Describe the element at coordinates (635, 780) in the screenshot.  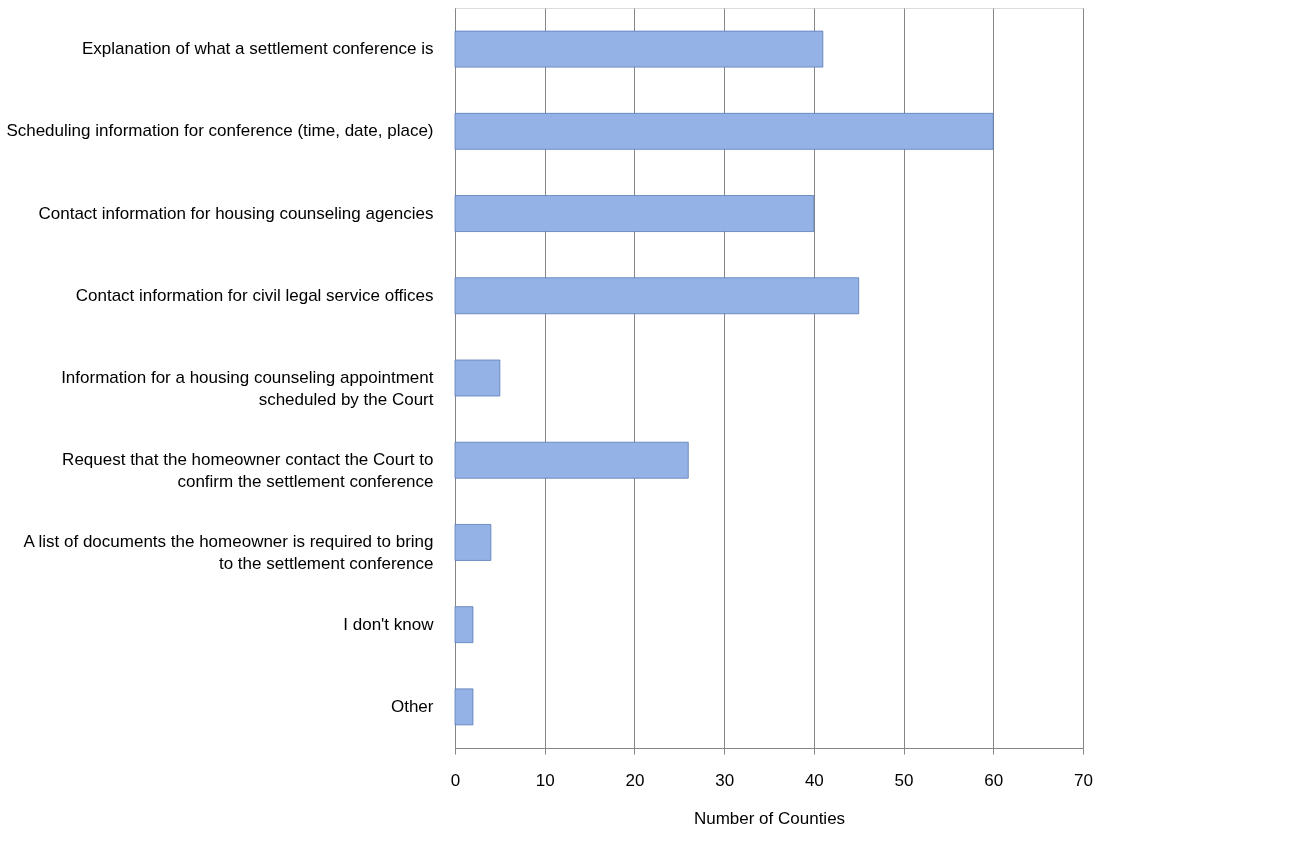
I see `x-tick-label: 20` at that location.